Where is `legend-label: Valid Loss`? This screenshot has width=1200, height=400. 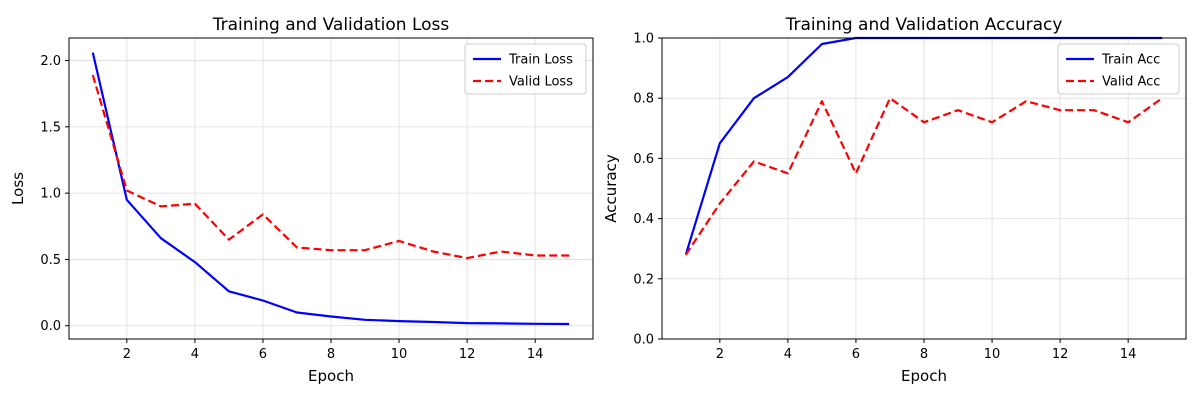 legend-label: Valid Loss is located at coordinates (541, 82).